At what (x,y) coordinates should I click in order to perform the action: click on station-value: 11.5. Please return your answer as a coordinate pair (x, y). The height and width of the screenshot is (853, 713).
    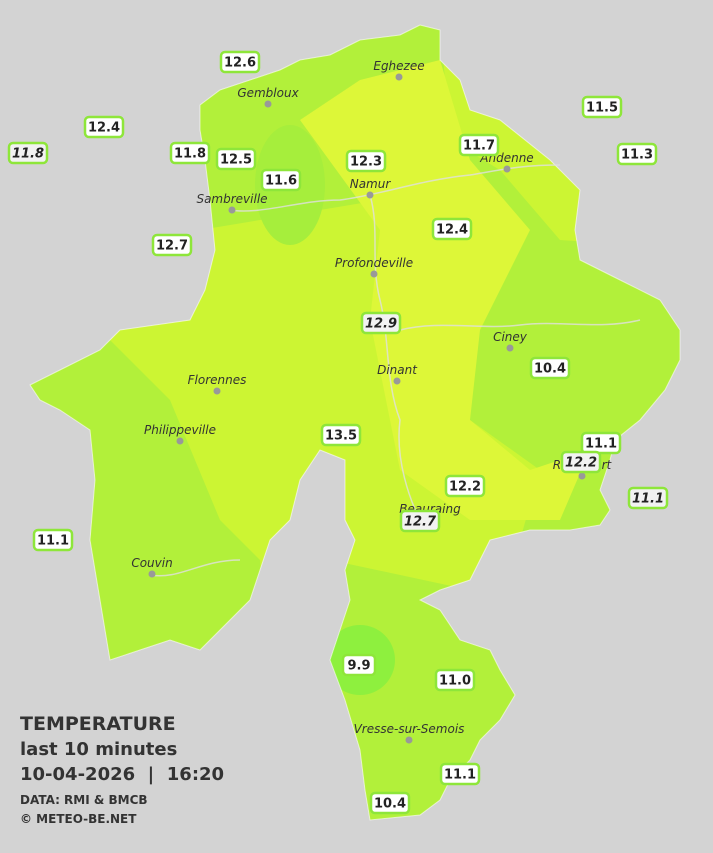
    Looking at the image, I should click on (602, 108).